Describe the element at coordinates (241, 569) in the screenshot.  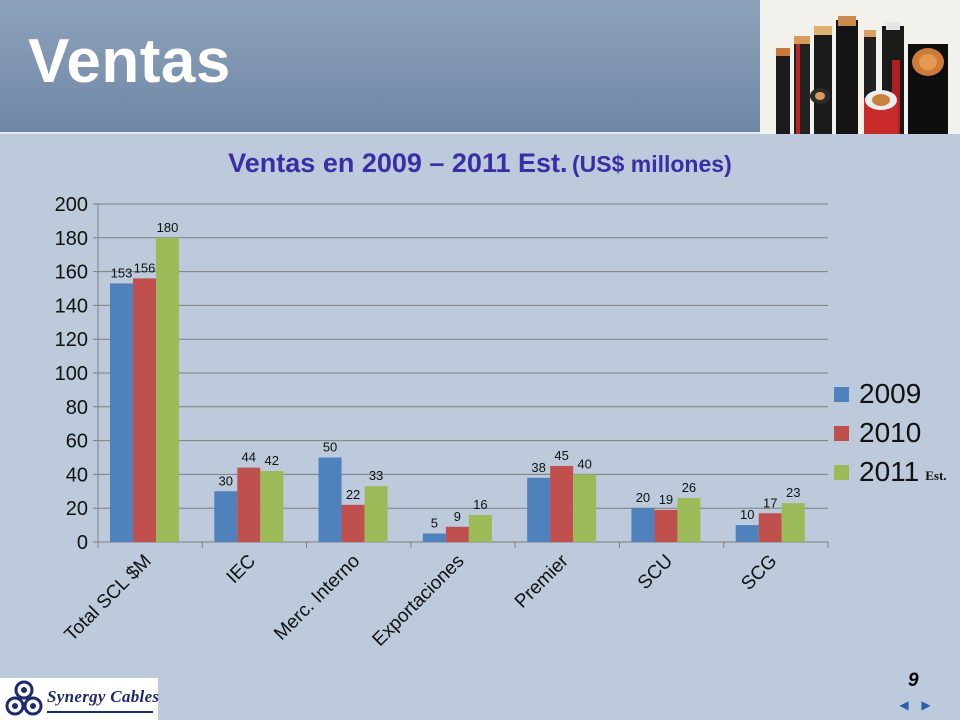
I see `x-tick-label: IEC` at that location.